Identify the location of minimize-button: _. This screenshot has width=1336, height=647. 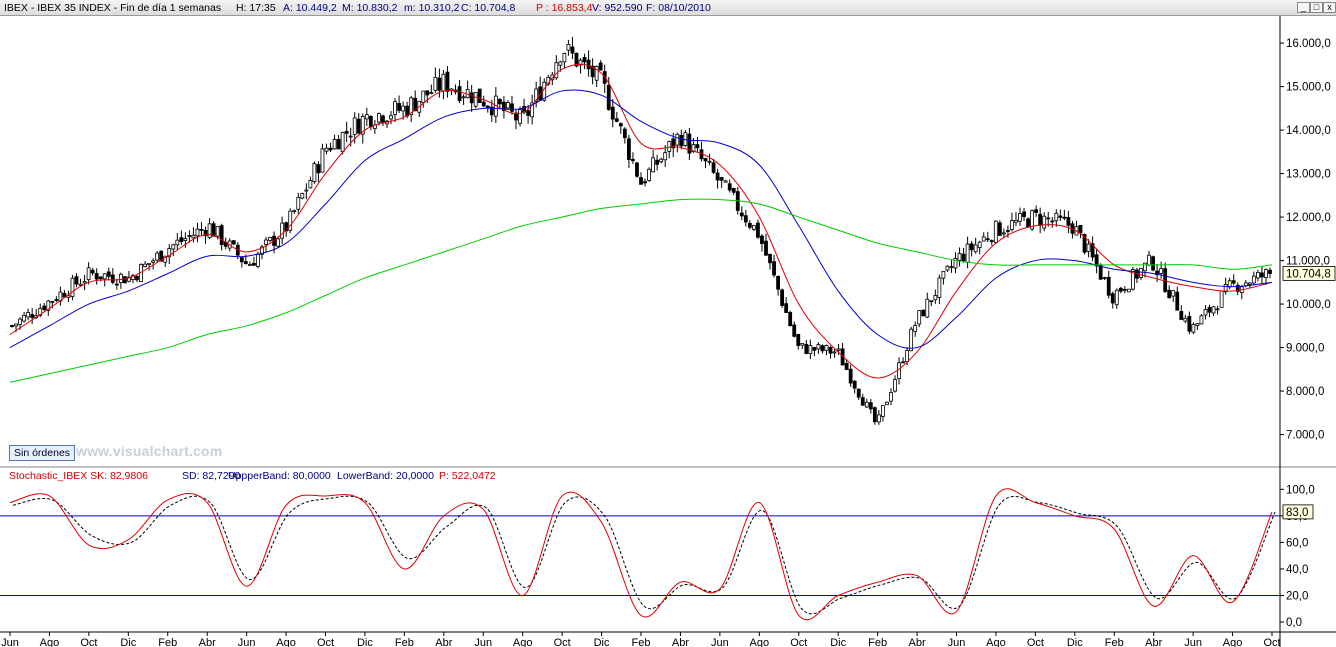
(1303, 7).